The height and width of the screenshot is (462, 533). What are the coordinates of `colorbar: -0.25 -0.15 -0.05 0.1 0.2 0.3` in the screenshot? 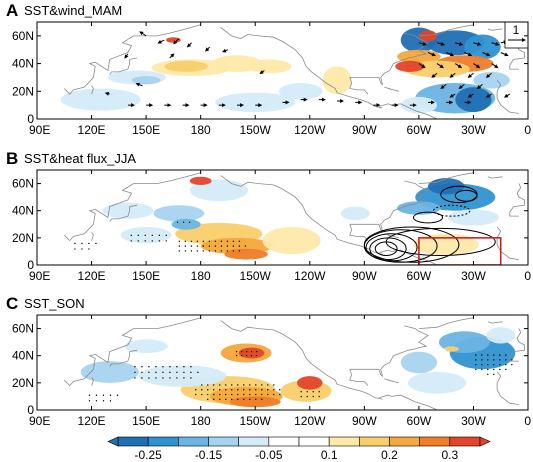 It's located at (299, 449).